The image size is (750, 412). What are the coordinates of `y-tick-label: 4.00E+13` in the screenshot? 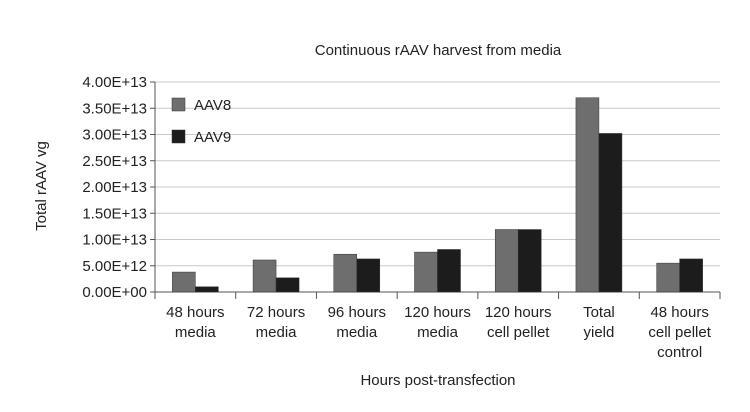 It's located at (114, 82).